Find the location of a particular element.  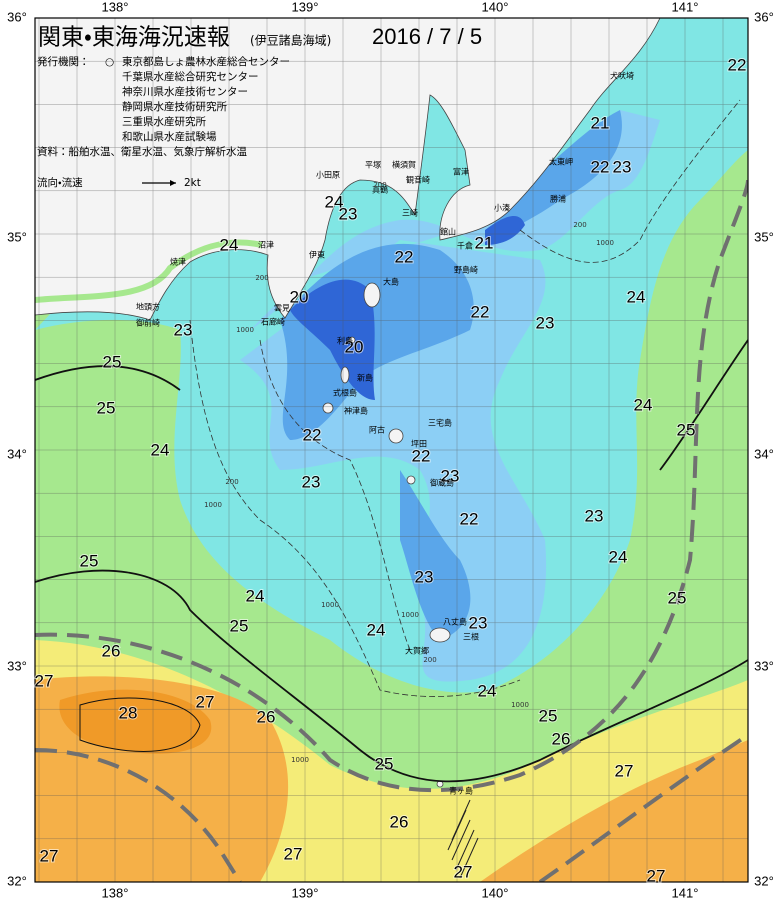

place-name: 坪田 is located at coordinates (419, 444).